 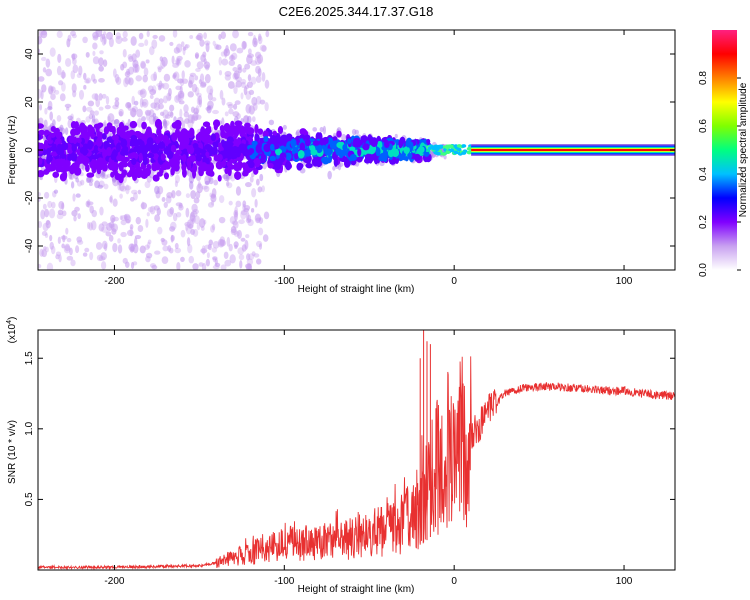 What do you see at coordinates (624, 281) in the screenshot?
I see `spectrogram-xtick-label: 100` at bounding box center [624, 281].